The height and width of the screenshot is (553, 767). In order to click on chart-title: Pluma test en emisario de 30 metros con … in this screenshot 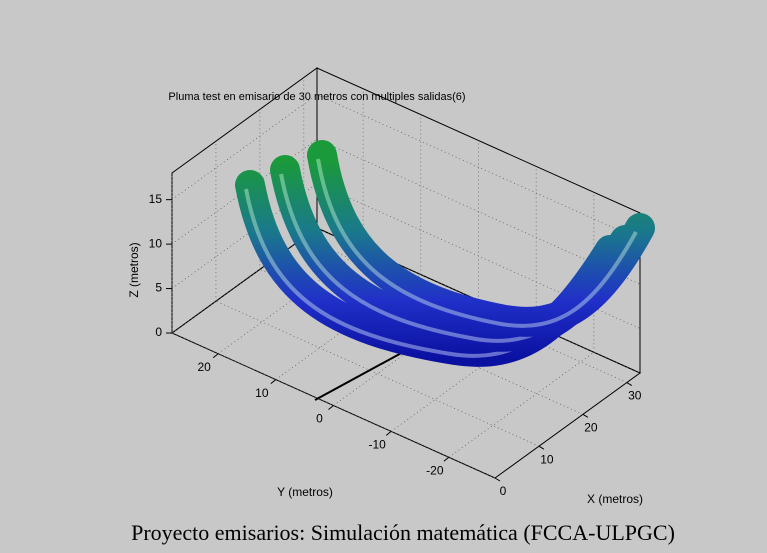, I will do `click(316, 97)`.